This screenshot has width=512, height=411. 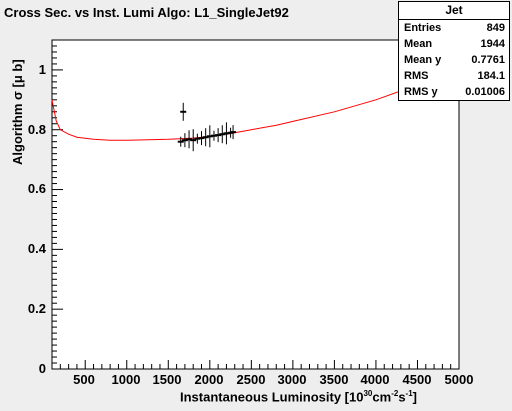 What do you see at coordinates (492, 44) in the screenshot?
I see `stats-value: 1944` at bounding box center [492, 44].